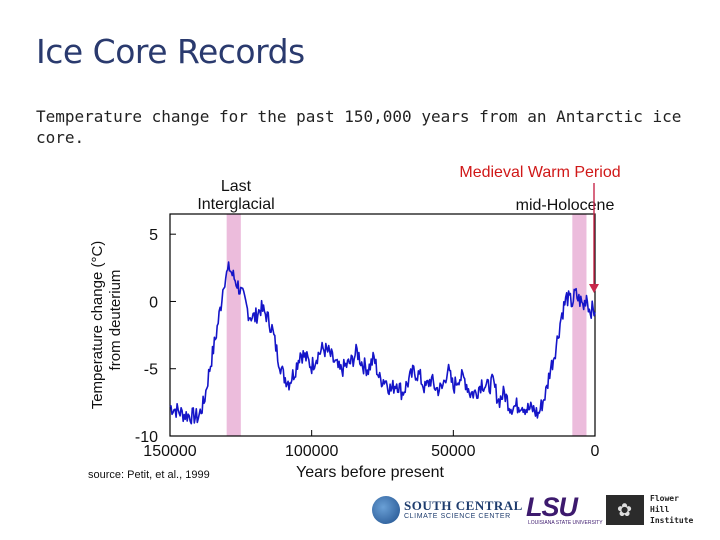  I want to click on x-tick-label-1: 100000, so click(311, 451).